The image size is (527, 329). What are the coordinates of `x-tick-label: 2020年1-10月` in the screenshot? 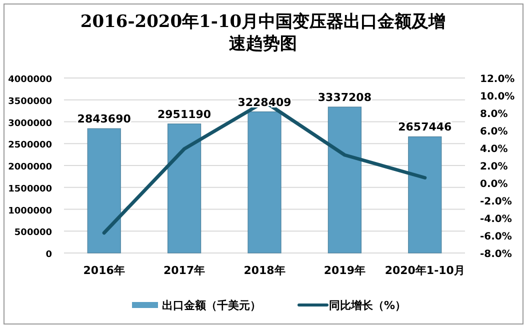 It's located at (424, 270).